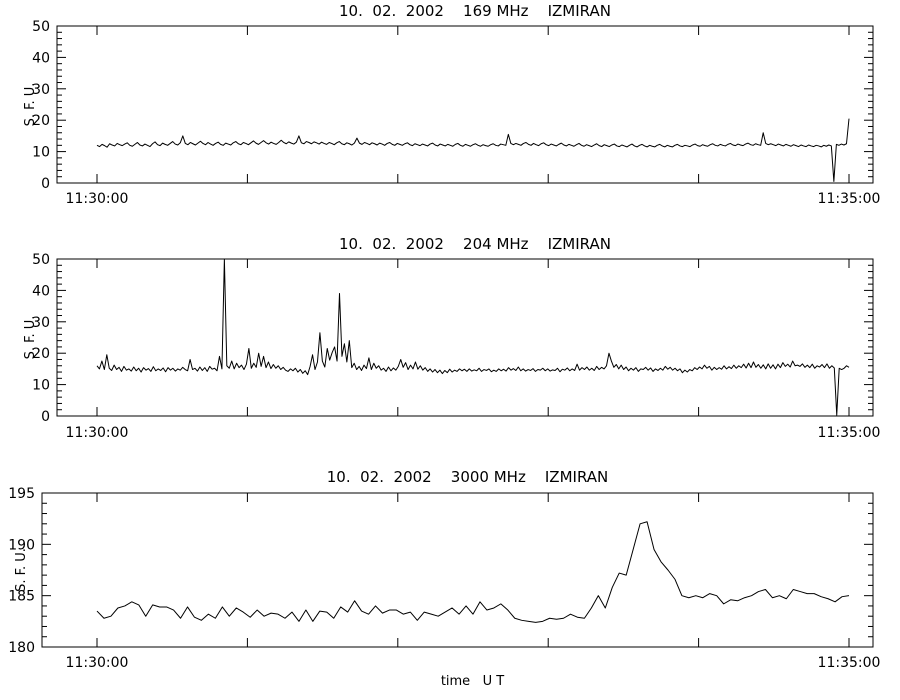  I want to click on y-tick-label: 180, so click(21, 648).